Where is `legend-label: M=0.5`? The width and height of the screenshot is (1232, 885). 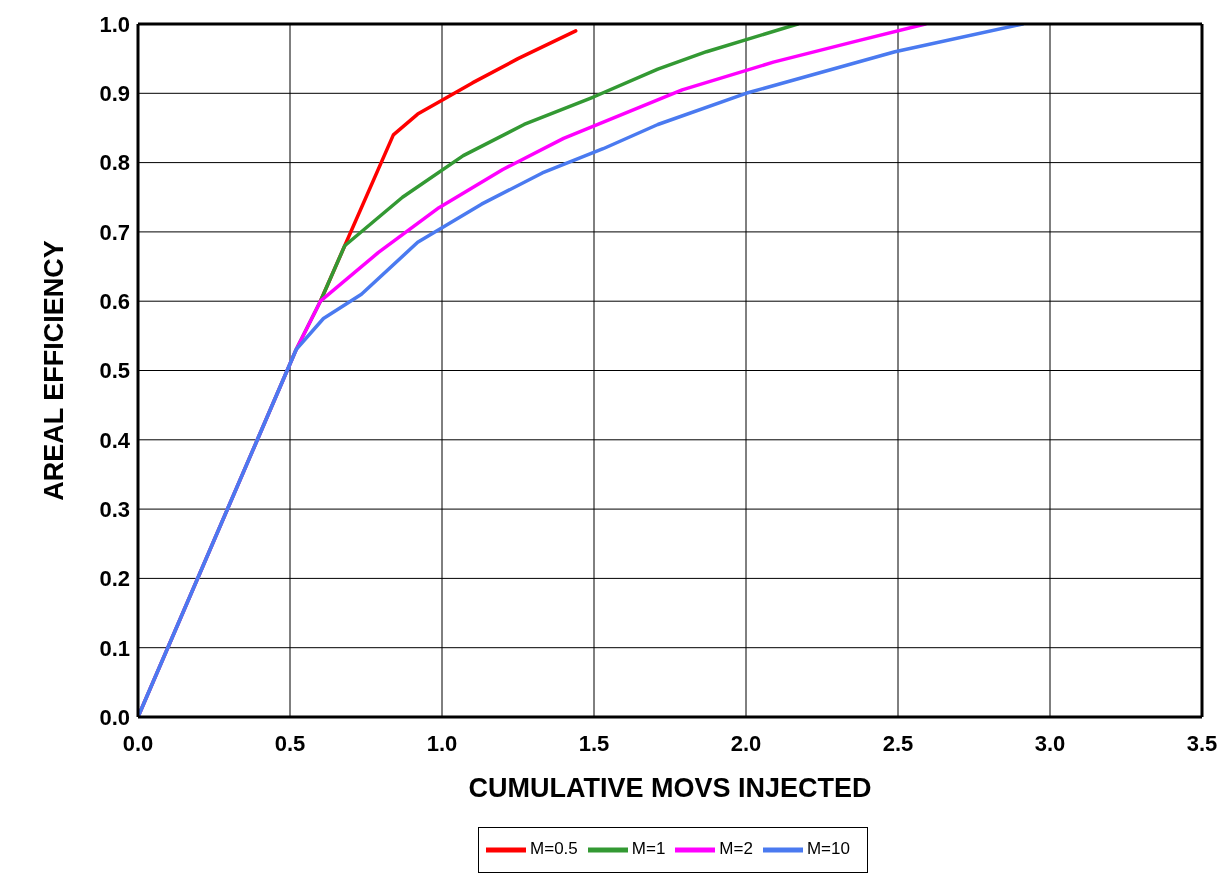
legend-label: M=0.5 is located at coordinates (554, 849).